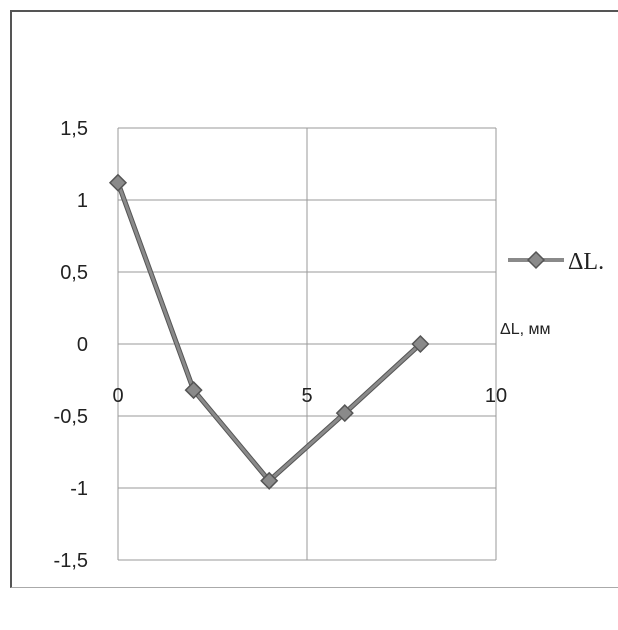  What do you see at coordinates (536, 260) in the screenshot?
I see `legend-marker` at bounding box center [536, 260].